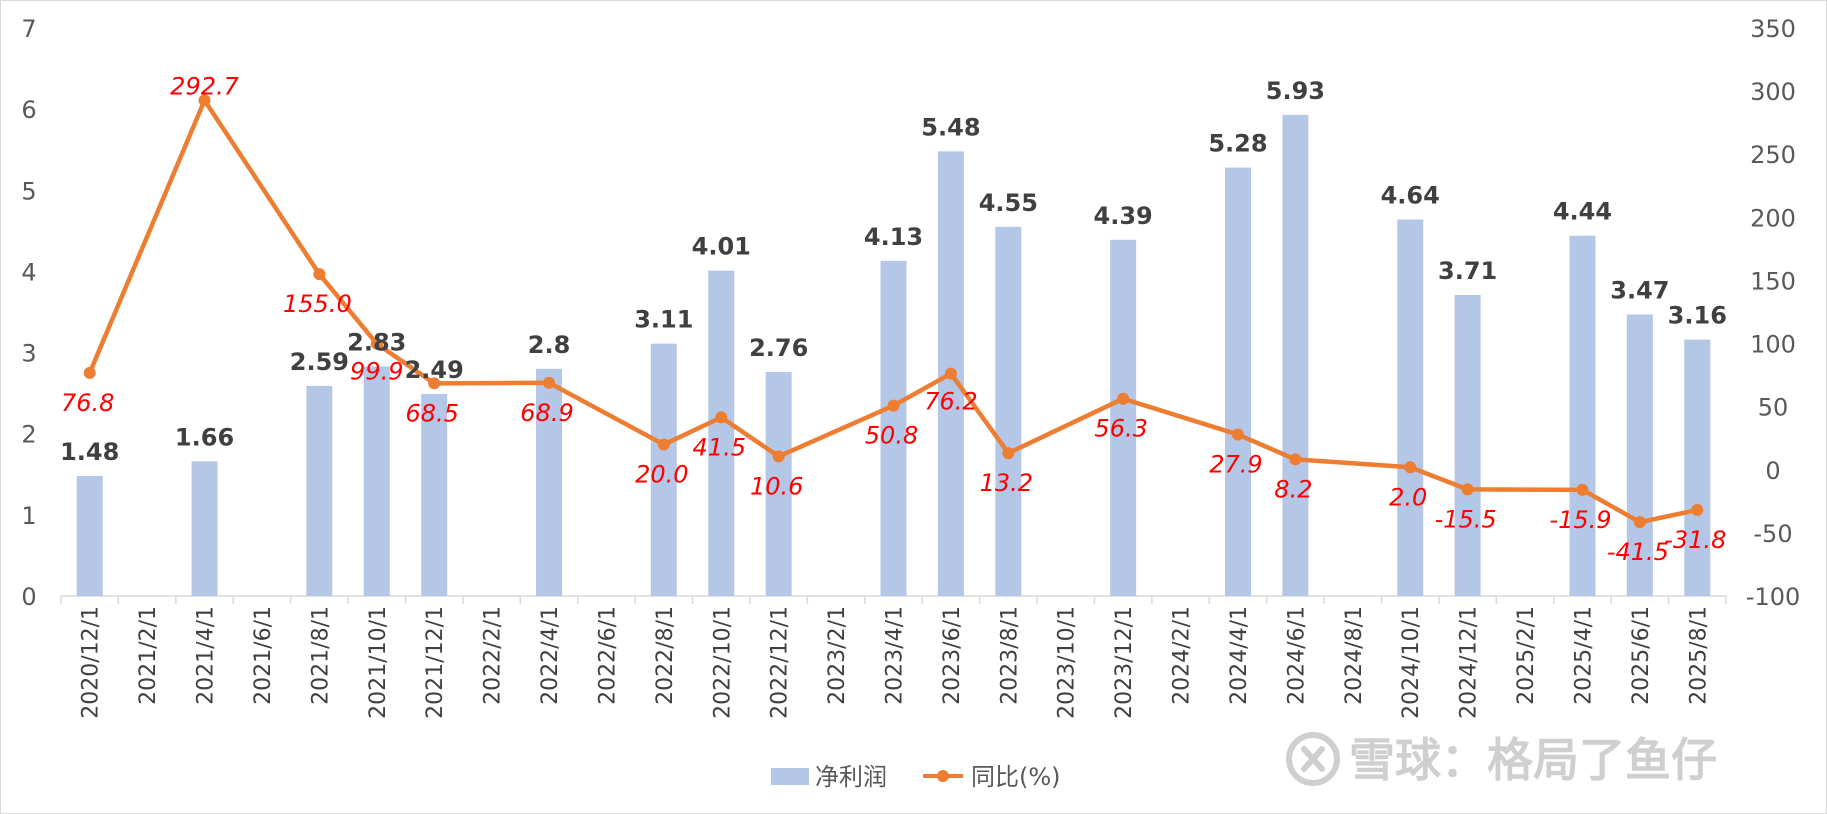  I want to click on profit-bar-label: 3.47, so click(1639, 290).